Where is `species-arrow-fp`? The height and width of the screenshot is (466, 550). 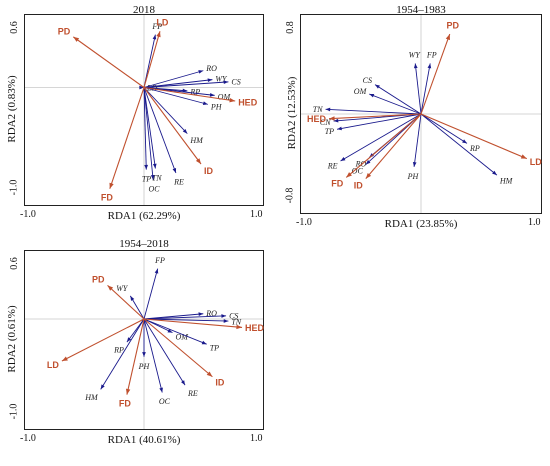 species-arrow-fp is located at coordinates (149, 61).